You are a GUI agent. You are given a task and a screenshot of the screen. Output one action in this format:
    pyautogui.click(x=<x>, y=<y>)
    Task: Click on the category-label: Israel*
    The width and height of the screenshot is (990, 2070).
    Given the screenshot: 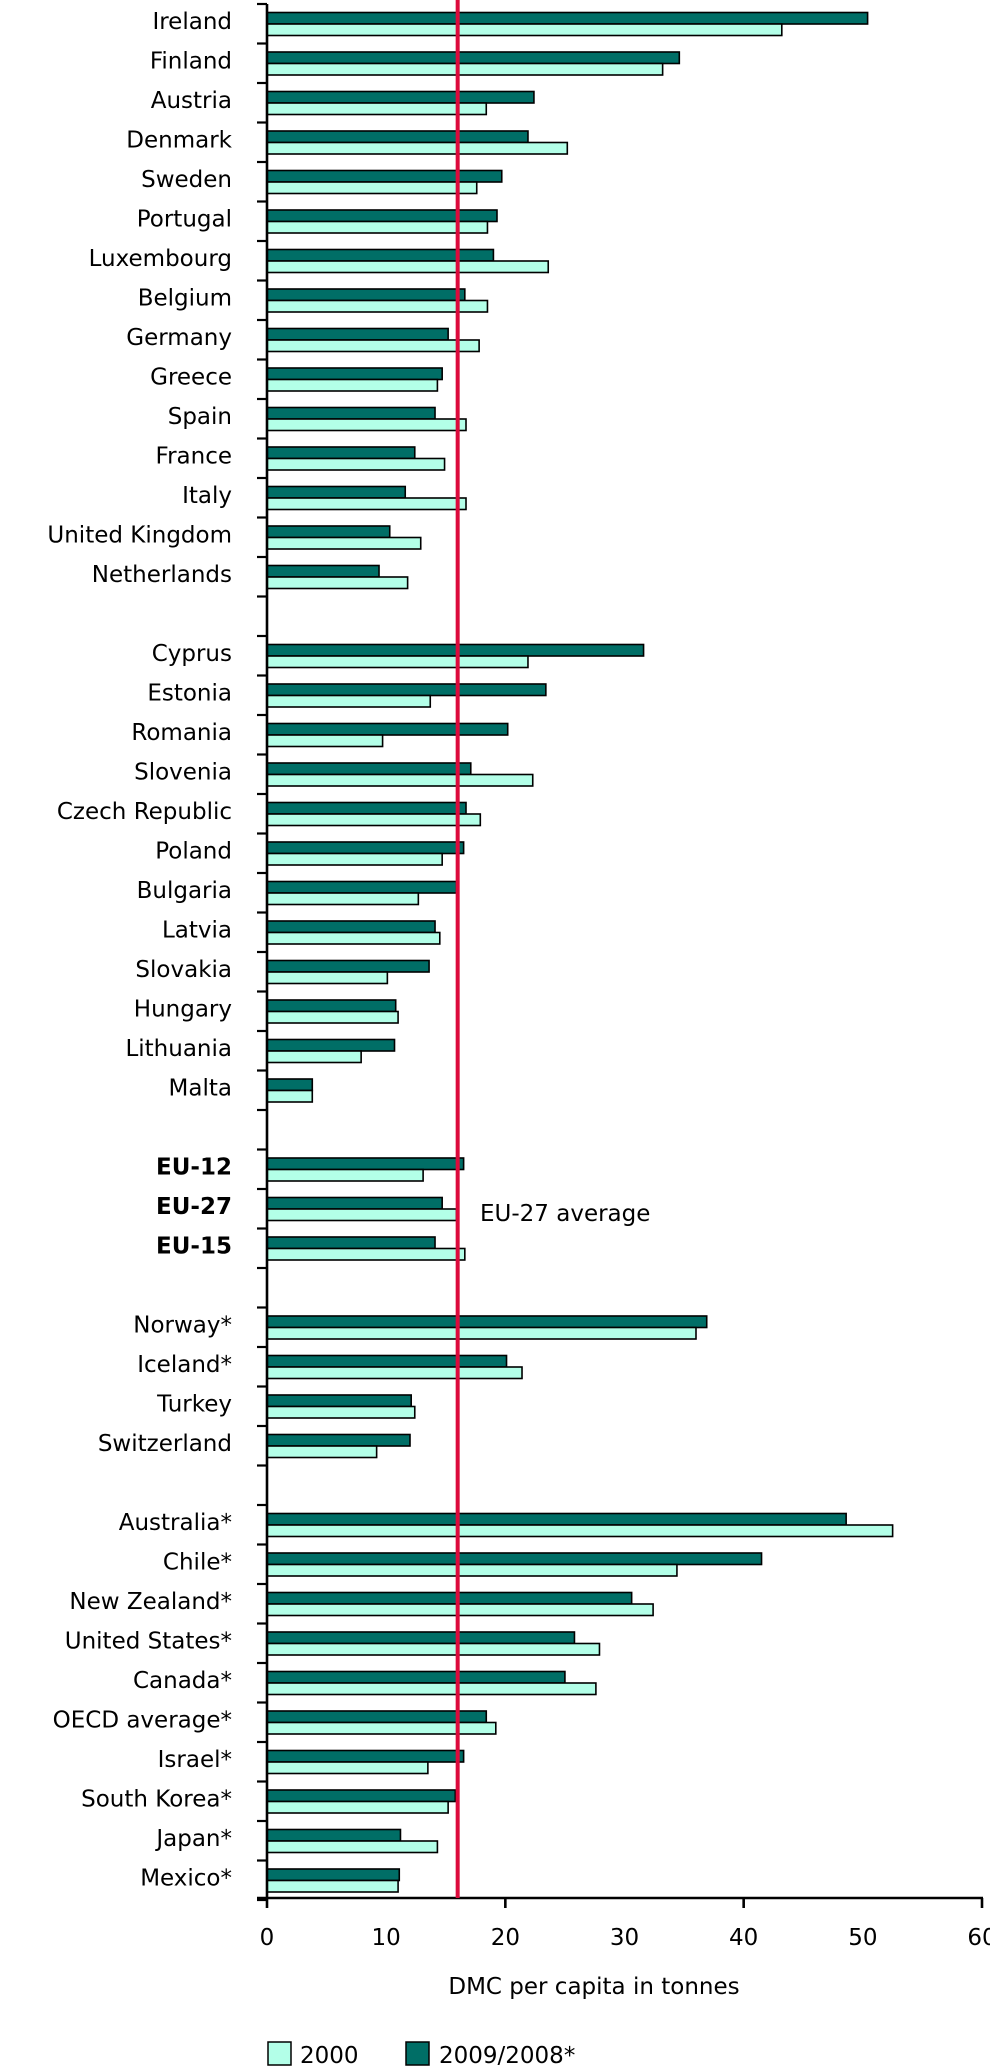 What is the action you would take?
    pyautogui.click(x=195, y=1760)
    